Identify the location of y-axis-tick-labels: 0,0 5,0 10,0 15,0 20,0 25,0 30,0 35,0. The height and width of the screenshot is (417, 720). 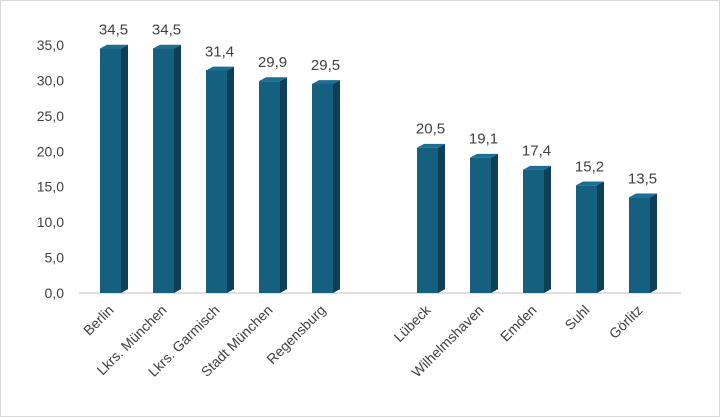
(50, 169).